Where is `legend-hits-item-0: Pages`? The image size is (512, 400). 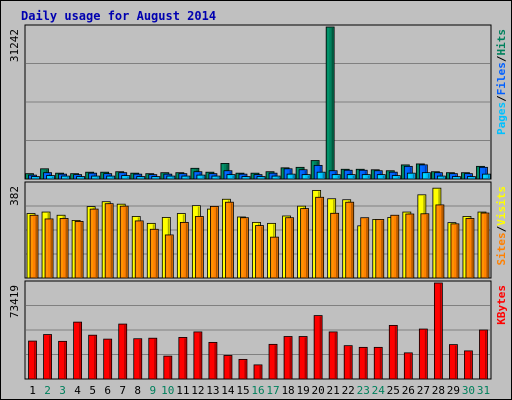
legend-hits-item-0: Pages is located at coordinates (501, 118).